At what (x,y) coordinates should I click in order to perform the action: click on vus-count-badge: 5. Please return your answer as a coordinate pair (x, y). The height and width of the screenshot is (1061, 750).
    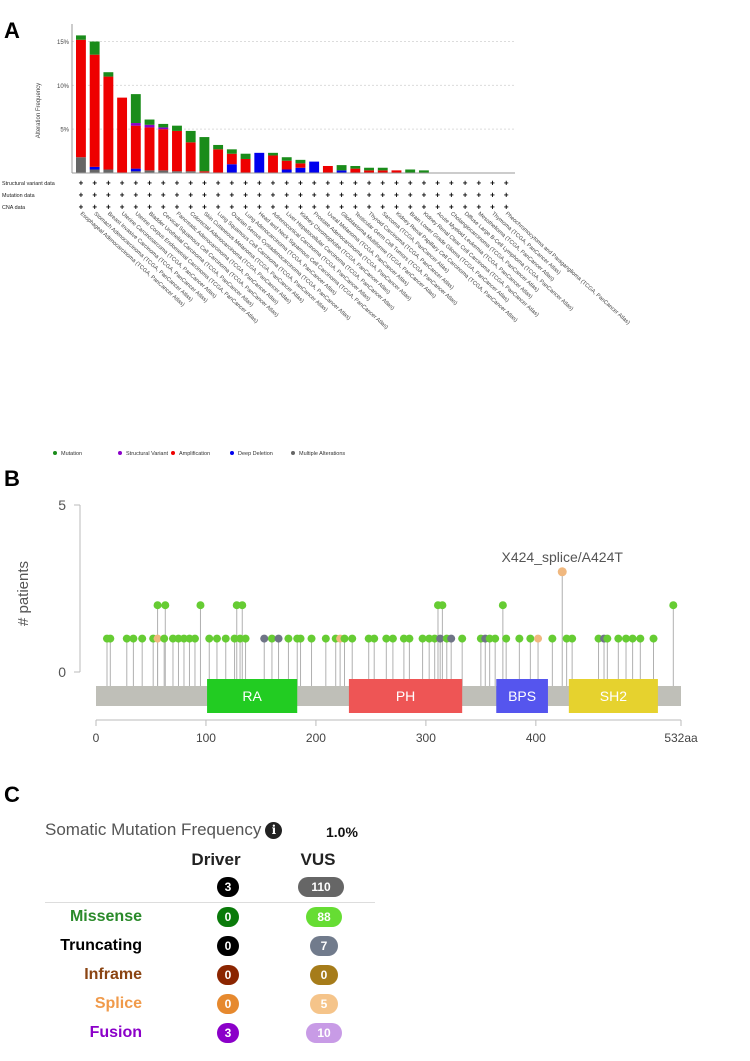
    Looking at the image, I should click on (324, 1004).